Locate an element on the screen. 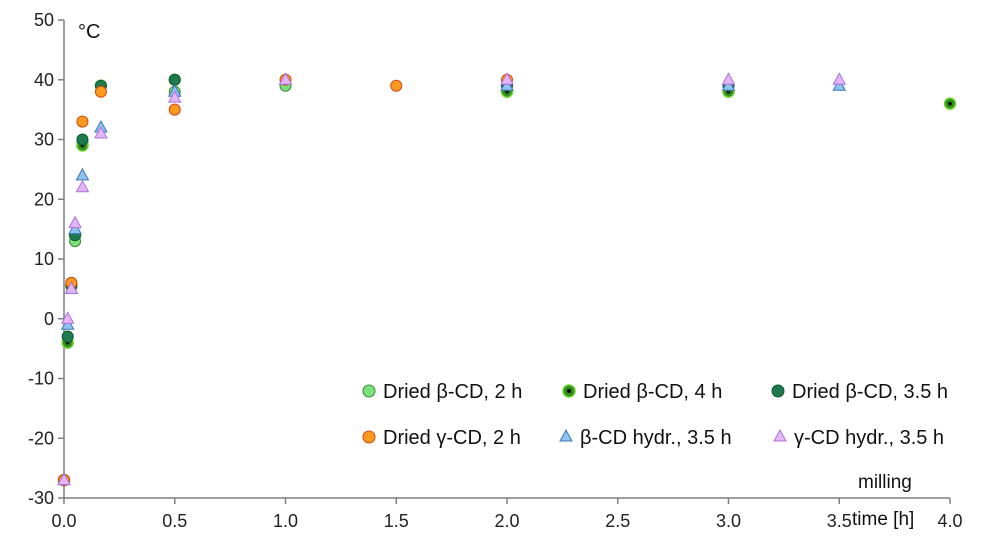 The width and height of the screenshot is (984, 554). data-point-center is located at coordinates (950, 103).